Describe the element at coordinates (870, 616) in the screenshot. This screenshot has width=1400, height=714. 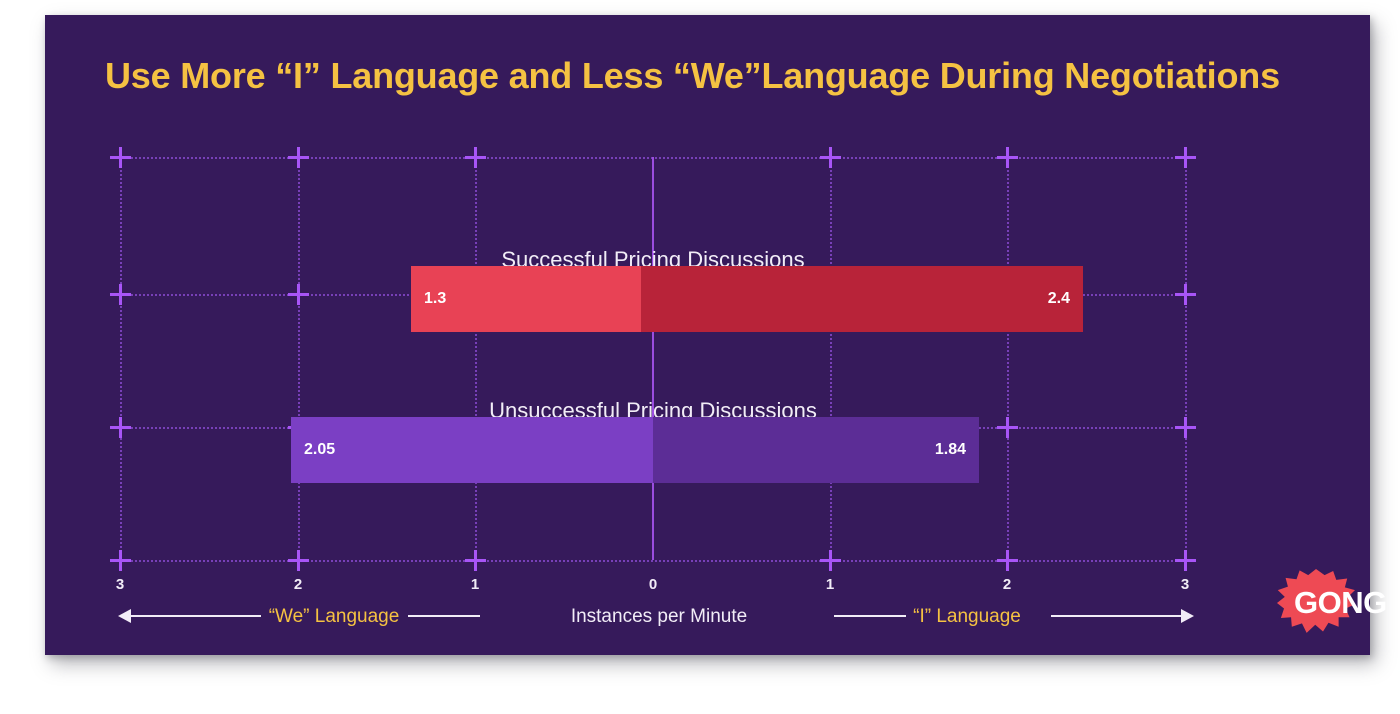
I see `direction-line-right-inner` at that location.